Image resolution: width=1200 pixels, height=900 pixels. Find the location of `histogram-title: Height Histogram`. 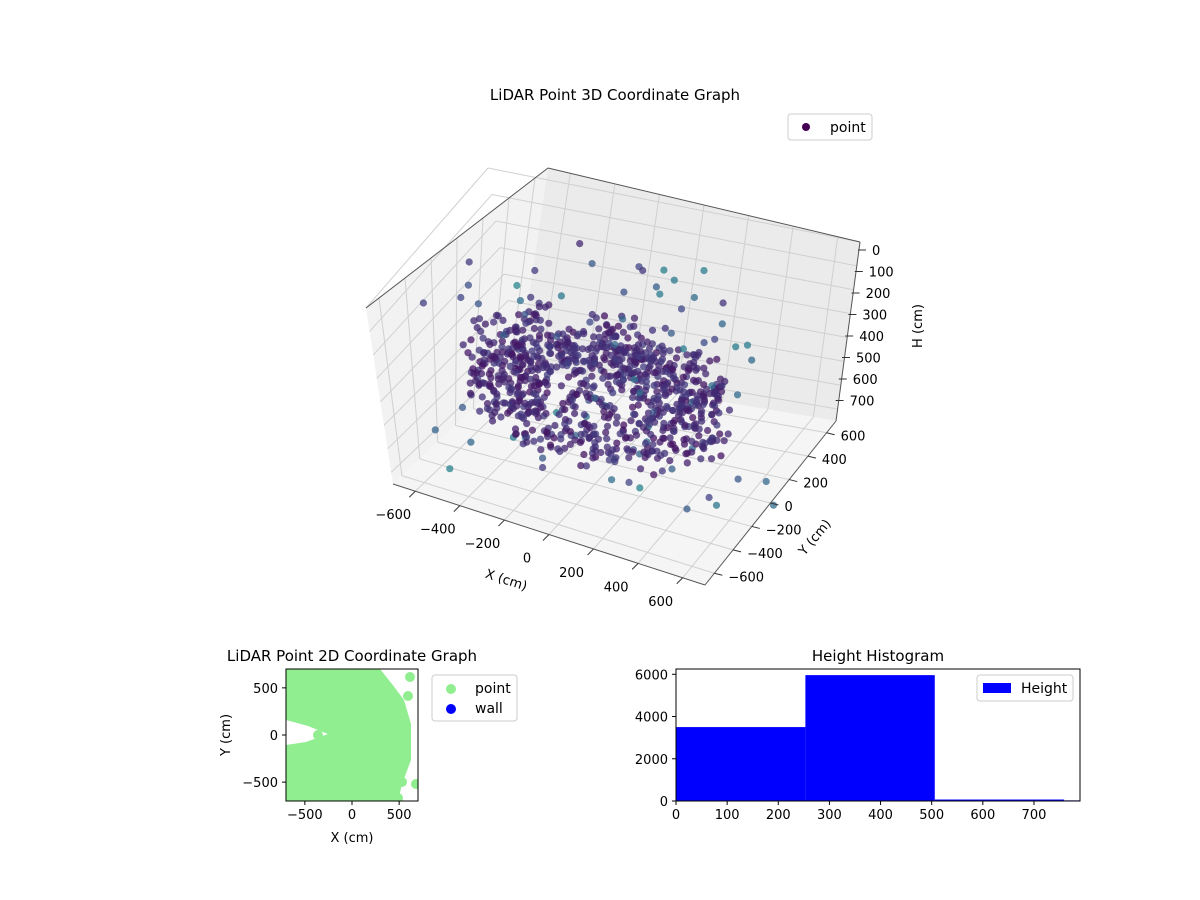

histogram-title: Height Histogram is located at coordinates (878, 656).